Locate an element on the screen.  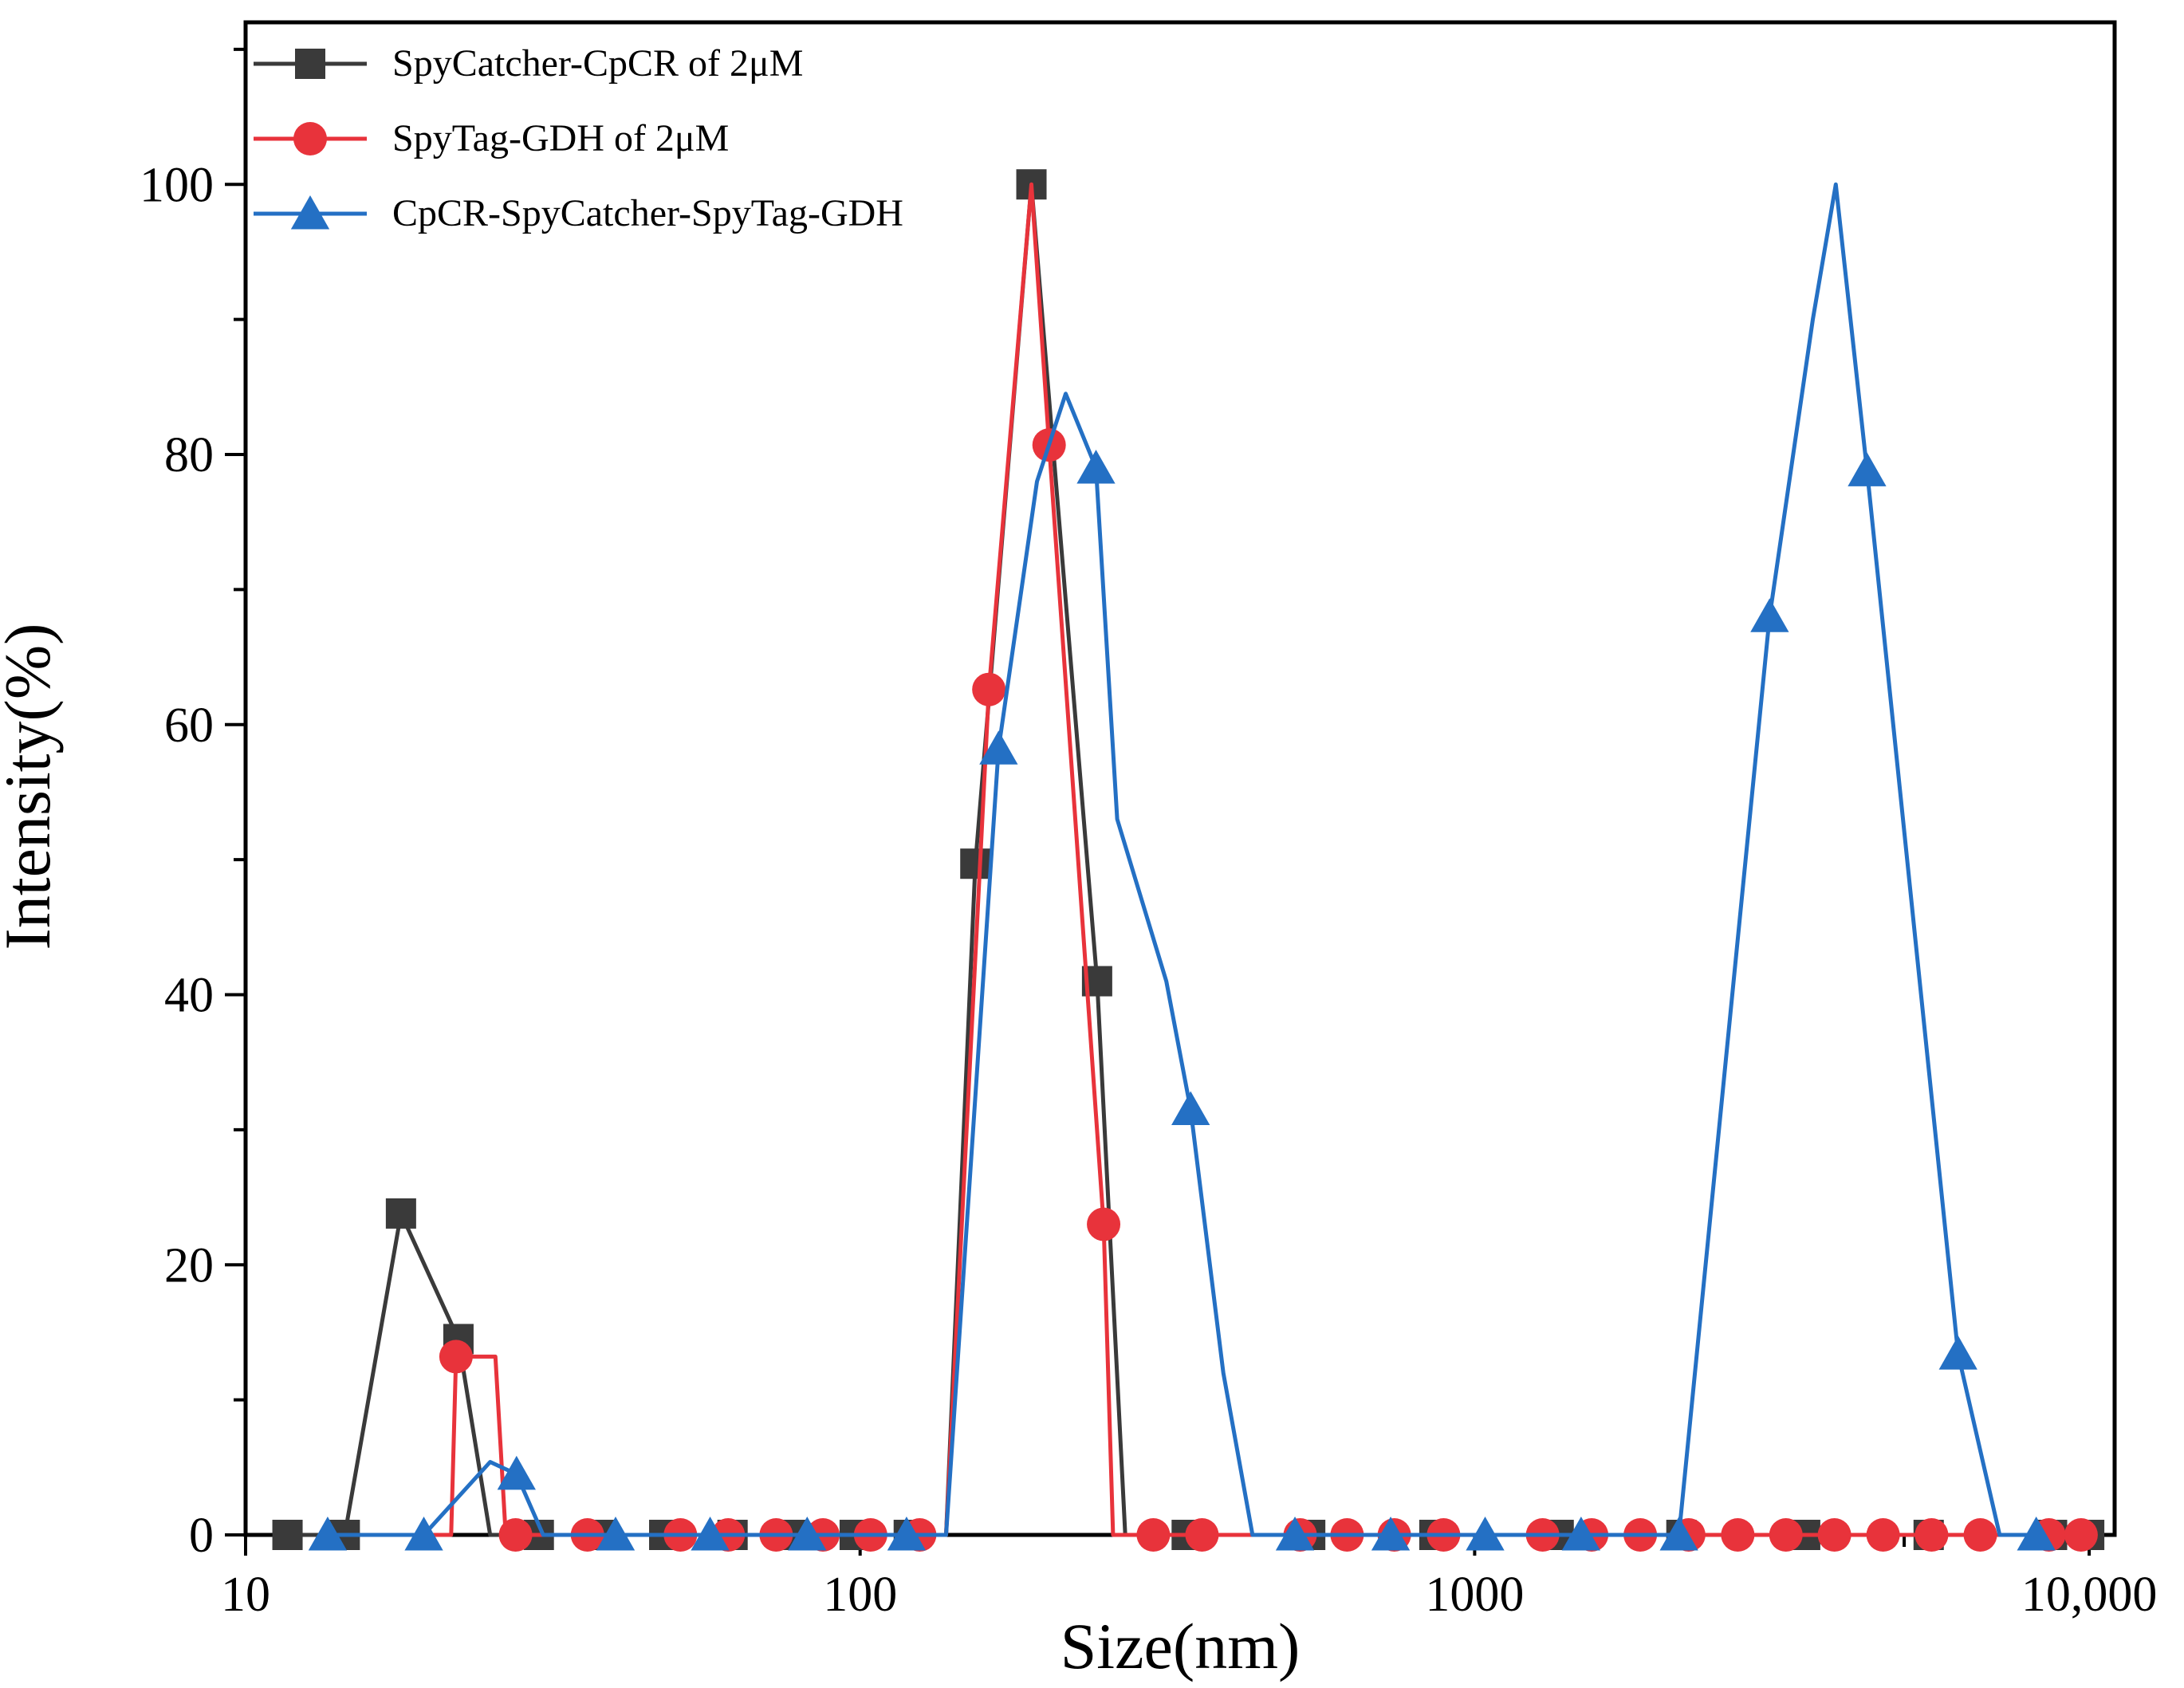
x-tick-label: 10,000 is located at coordinates (2089, 1595).